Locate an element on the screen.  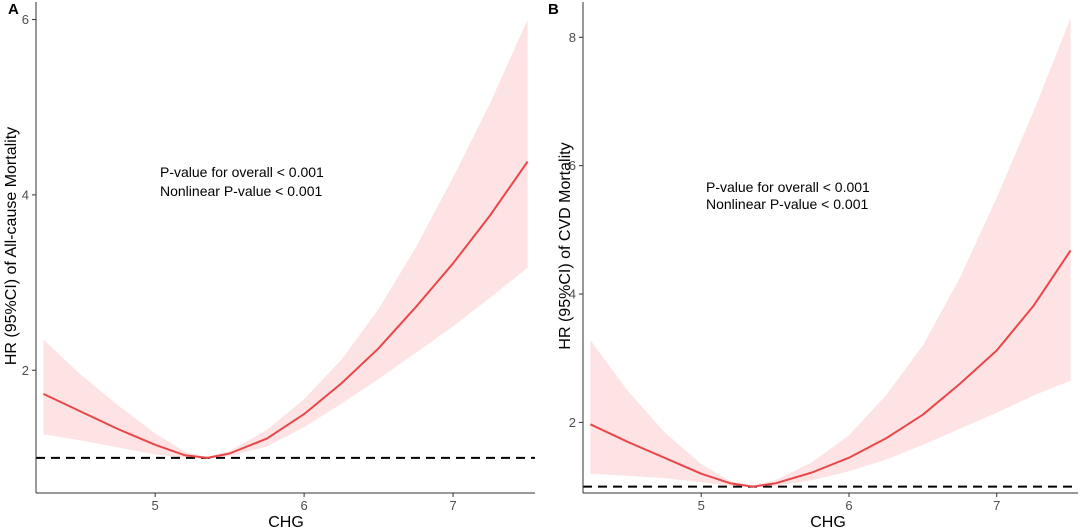
x-axis-title-a: CHG is located at coordinates (286, 522).